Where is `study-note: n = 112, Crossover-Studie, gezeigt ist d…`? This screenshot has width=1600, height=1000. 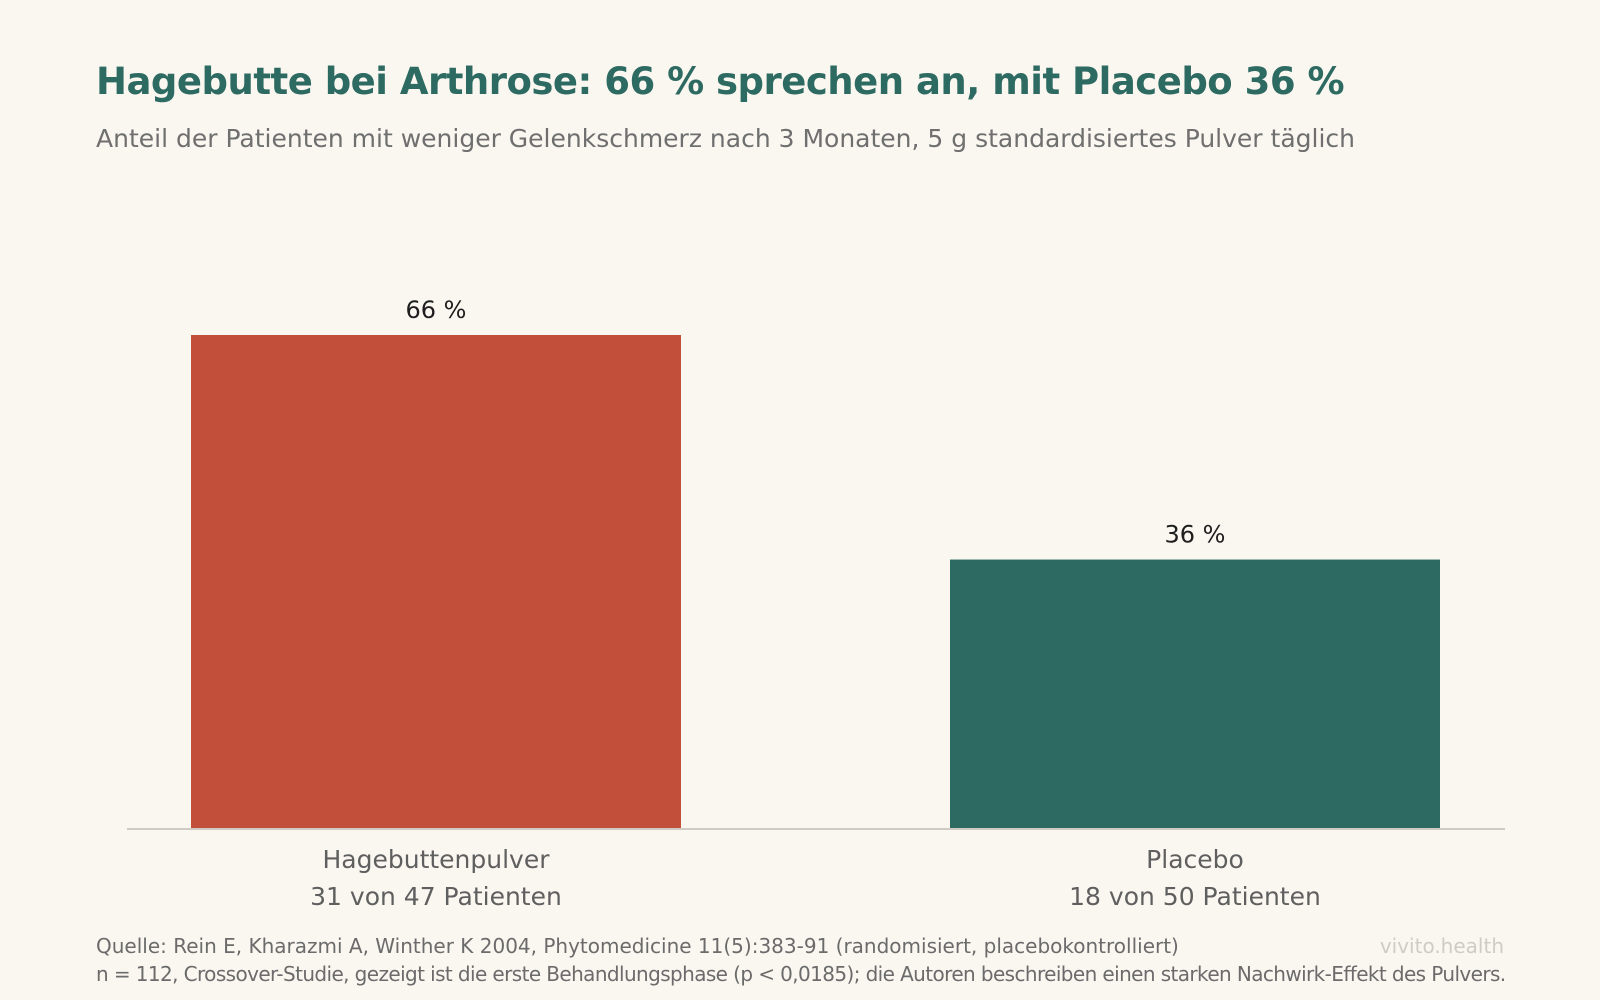 study-note: n = 112, Crossover-Studie, gezeigt ist d… is located at coordinates (801, 974).